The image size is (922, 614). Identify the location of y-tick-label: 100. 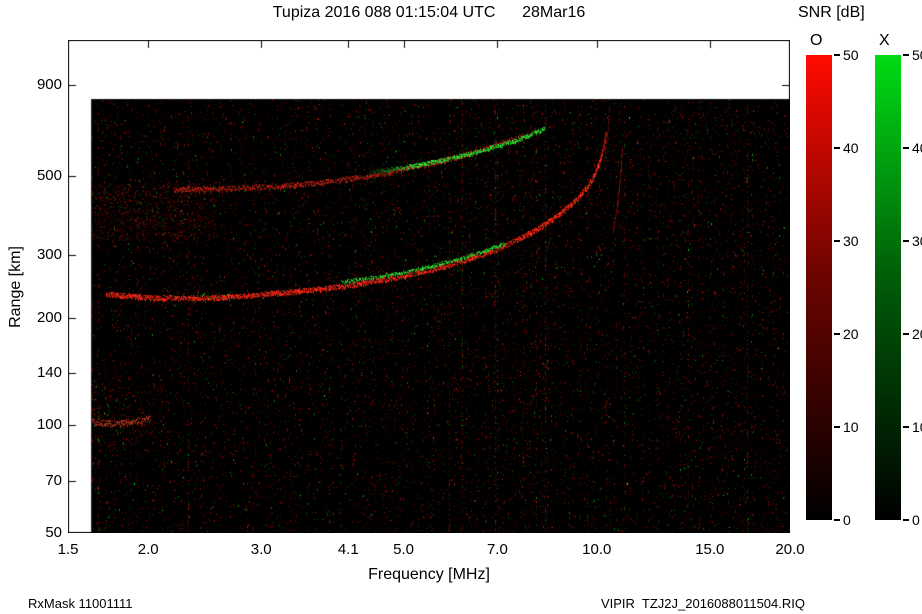
(49, 425).